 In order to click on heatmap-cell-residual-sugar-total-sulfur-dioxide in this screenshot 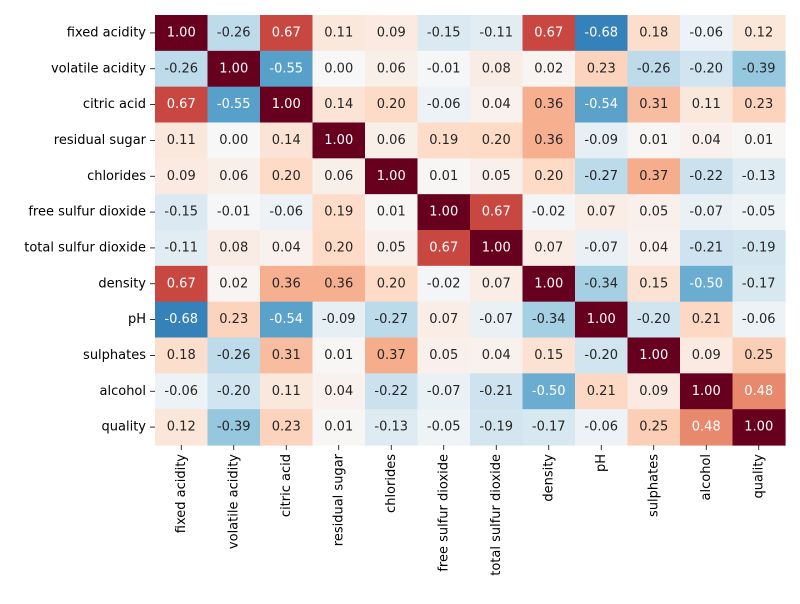, I will do `click(497, 140)`.